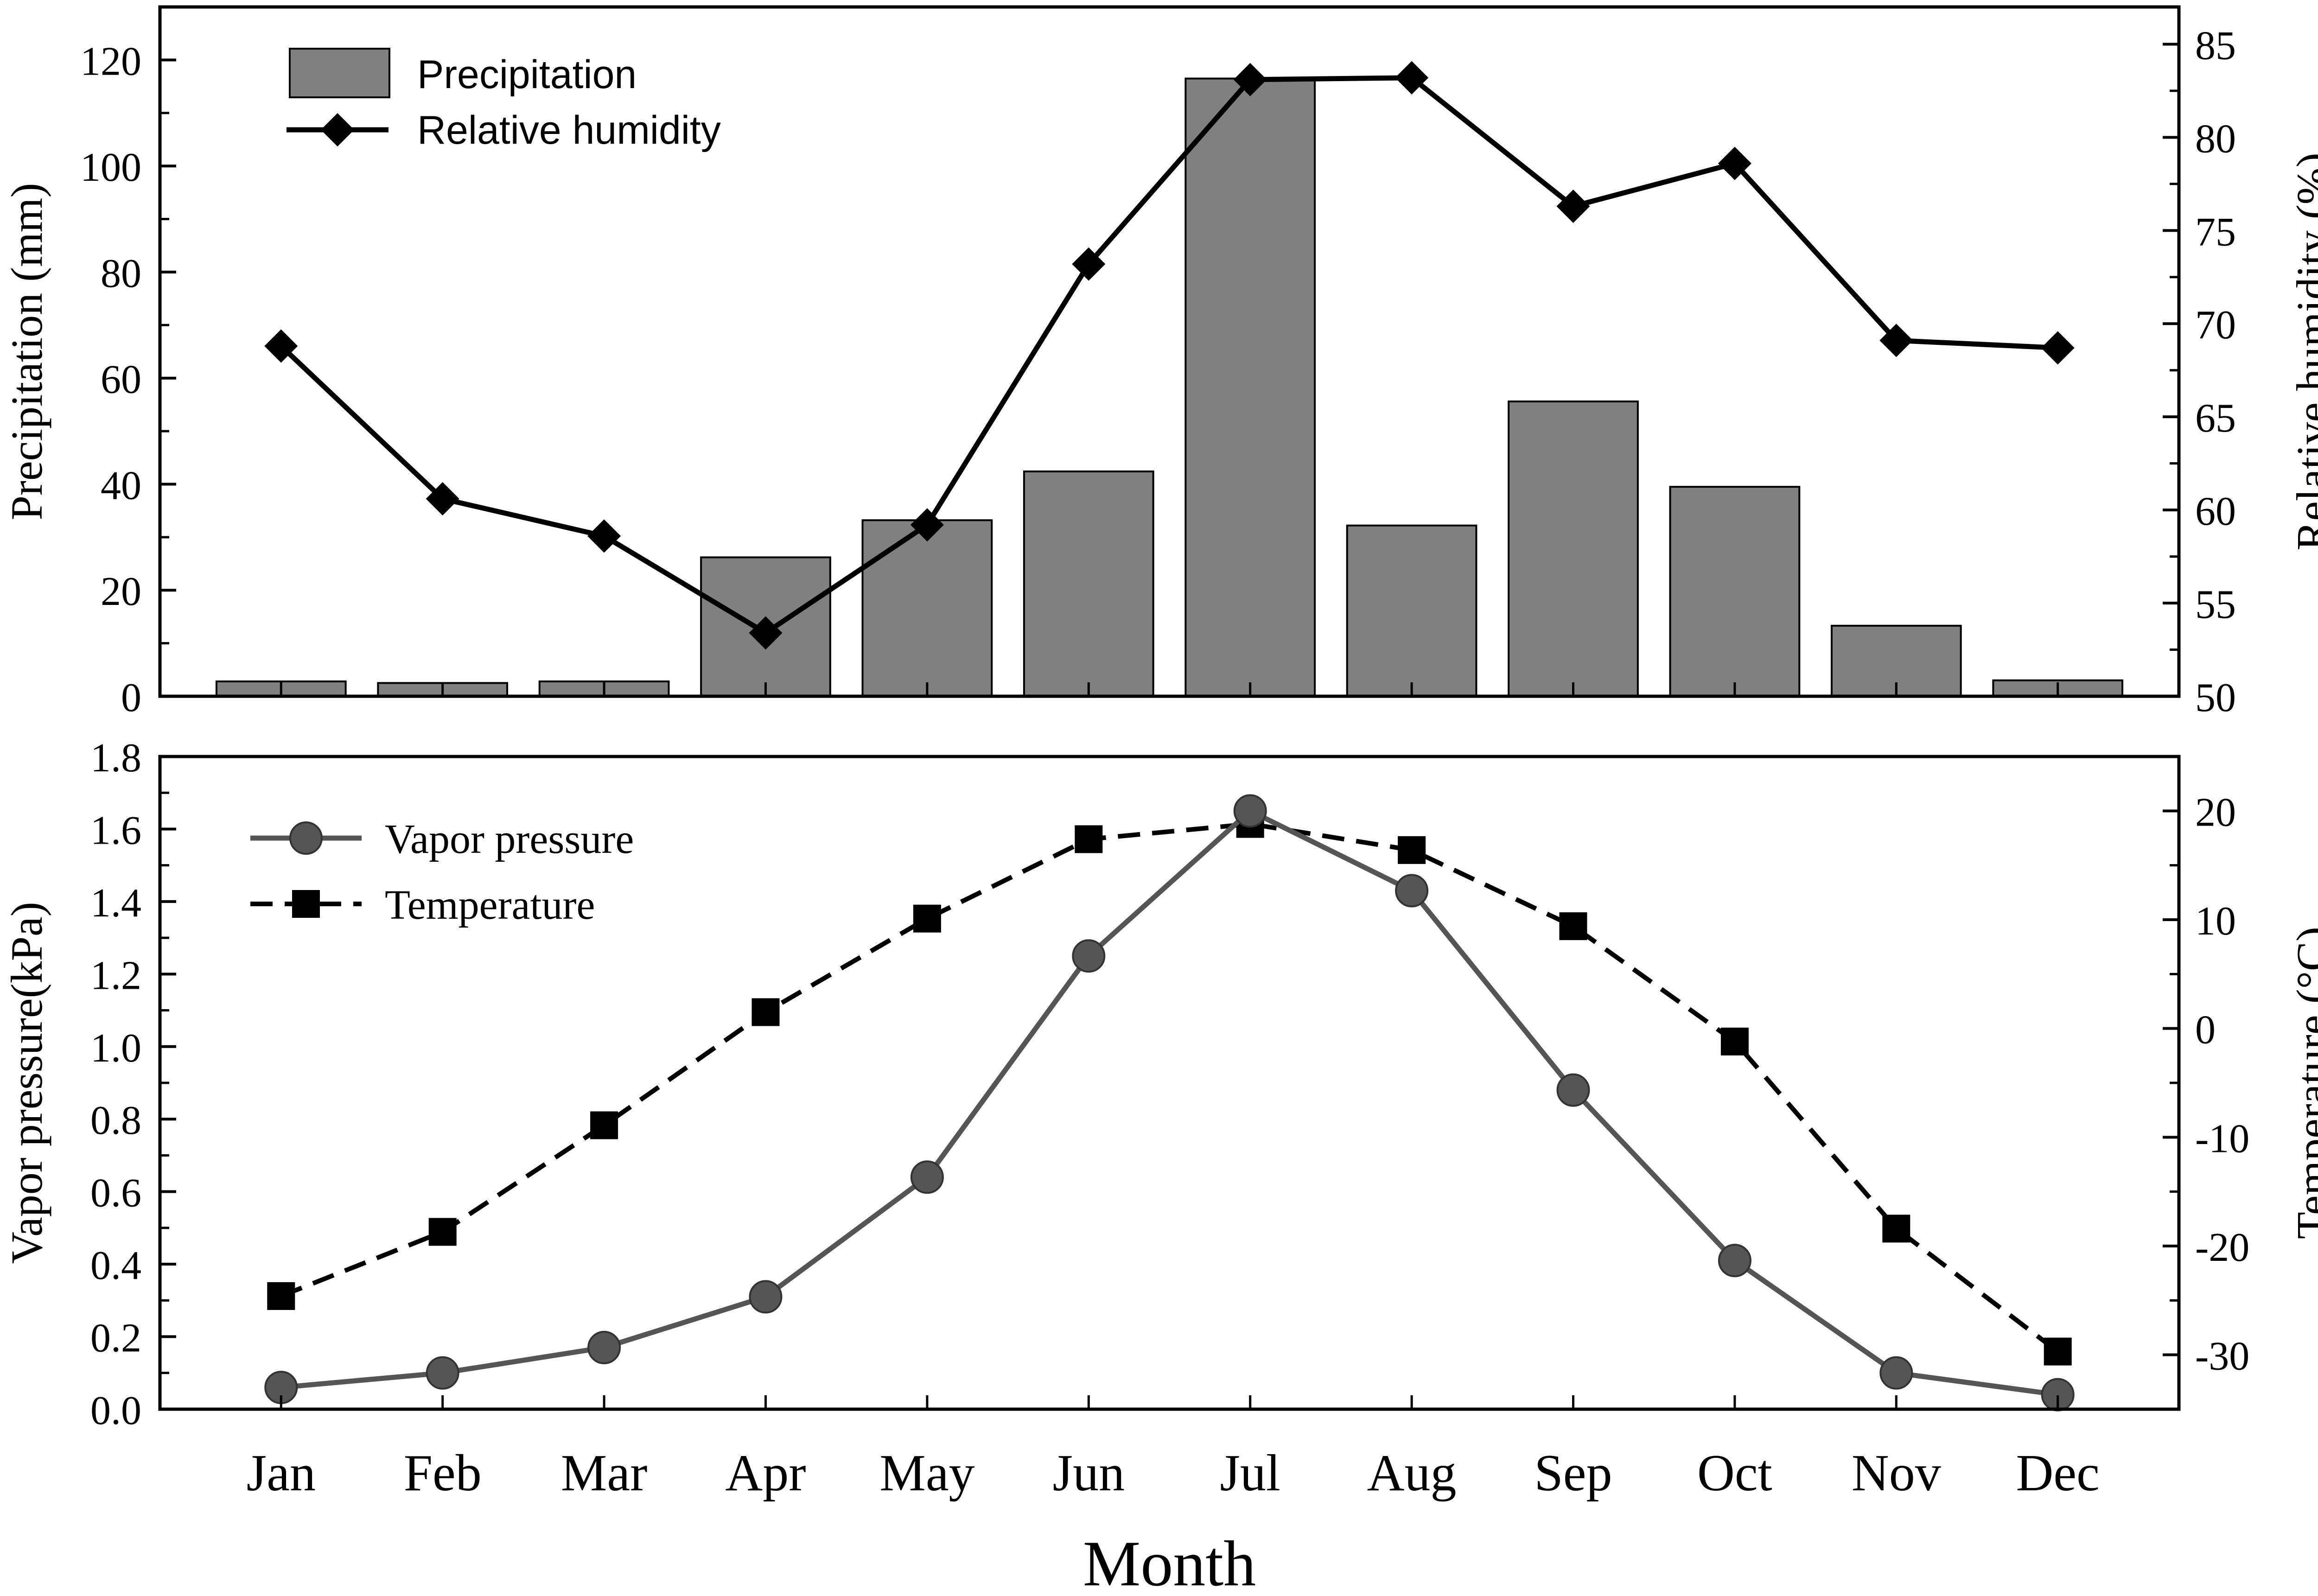  I want to click on humidity-point-mar, so click(604, 536).